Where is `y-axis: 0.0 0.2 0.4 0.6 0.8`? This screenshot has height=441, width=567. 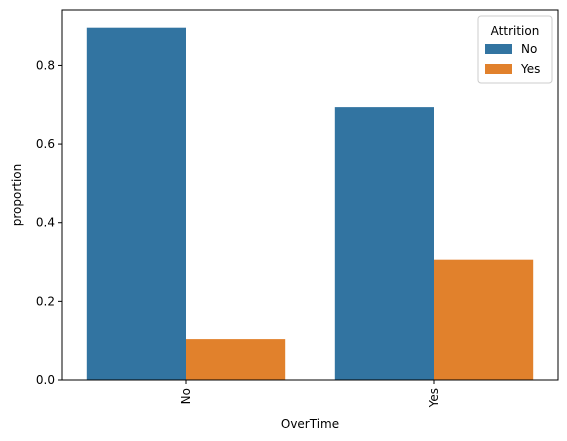
y-axis: 0.0 0.2 0.4 0.6 0.8 is located at coordinates (49, 222).